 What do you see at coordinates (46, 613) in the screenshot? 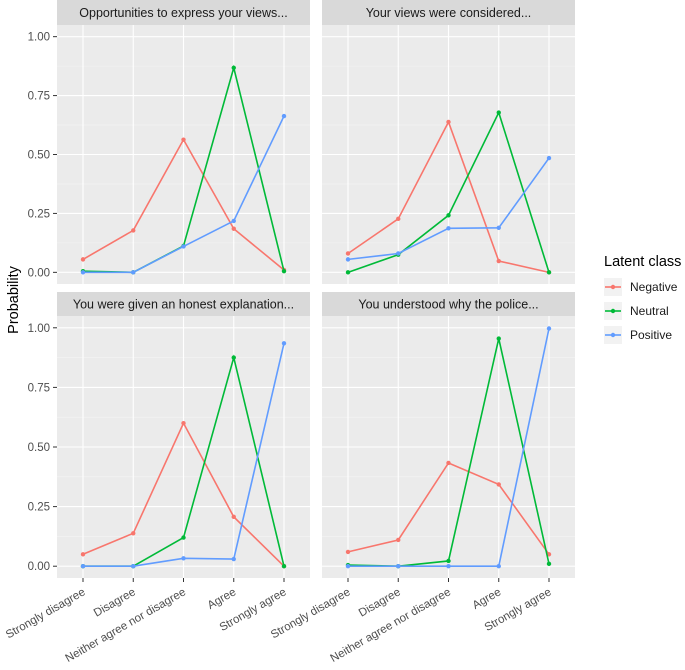
I see `x-tick-label: Strongly disagree` at bounding box center [46, 613].